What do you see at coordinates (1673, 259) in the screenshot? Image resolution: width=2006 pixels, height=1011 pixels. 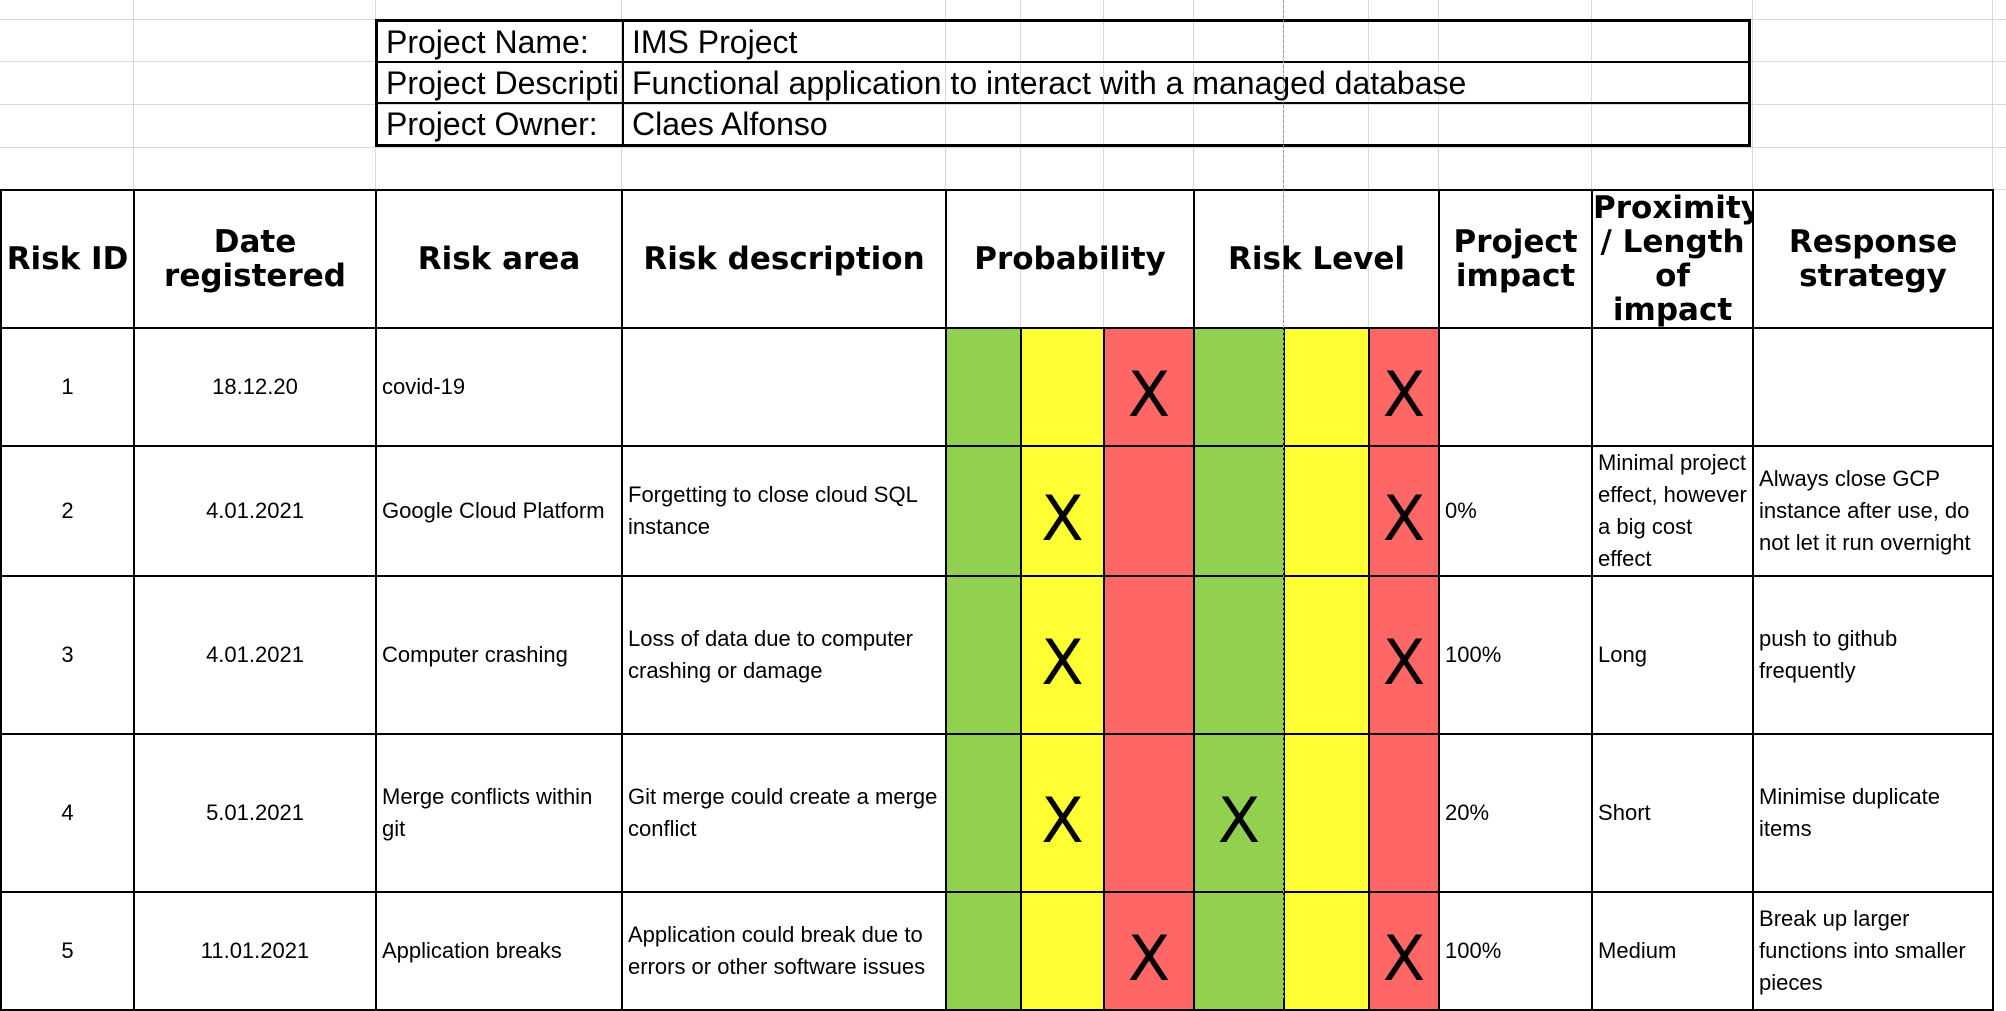 I see `header-proximity: Proximity / Length of impact` at bounding box center [1673, 259].